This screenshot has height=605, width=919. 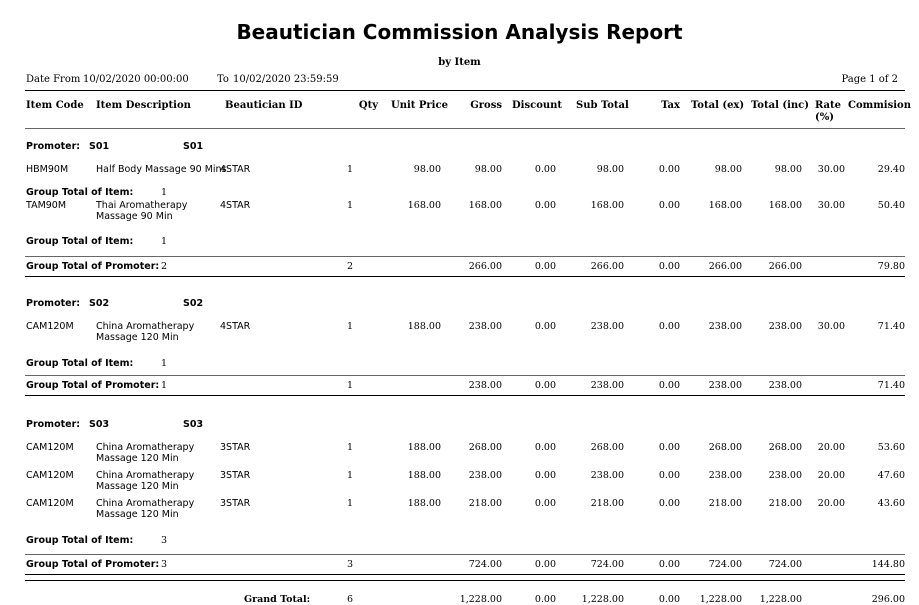 I want to click on cell-total-inc: 168.00, so click(x=785, y=205).